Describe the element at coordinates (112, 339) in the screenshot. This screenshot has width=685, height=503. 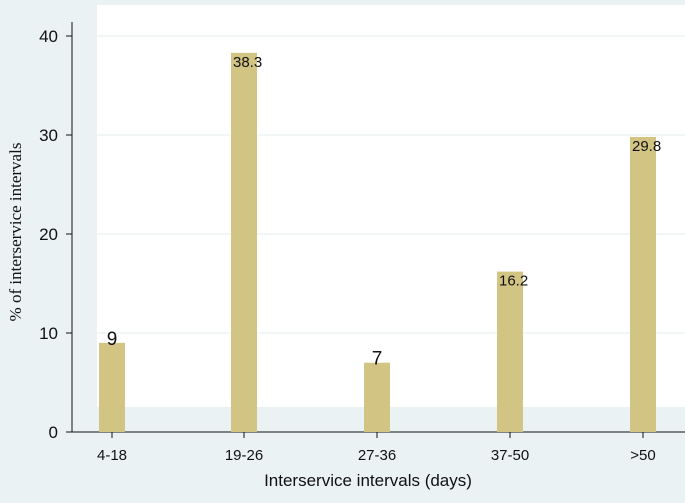
I see `data-label: 9` at that location.